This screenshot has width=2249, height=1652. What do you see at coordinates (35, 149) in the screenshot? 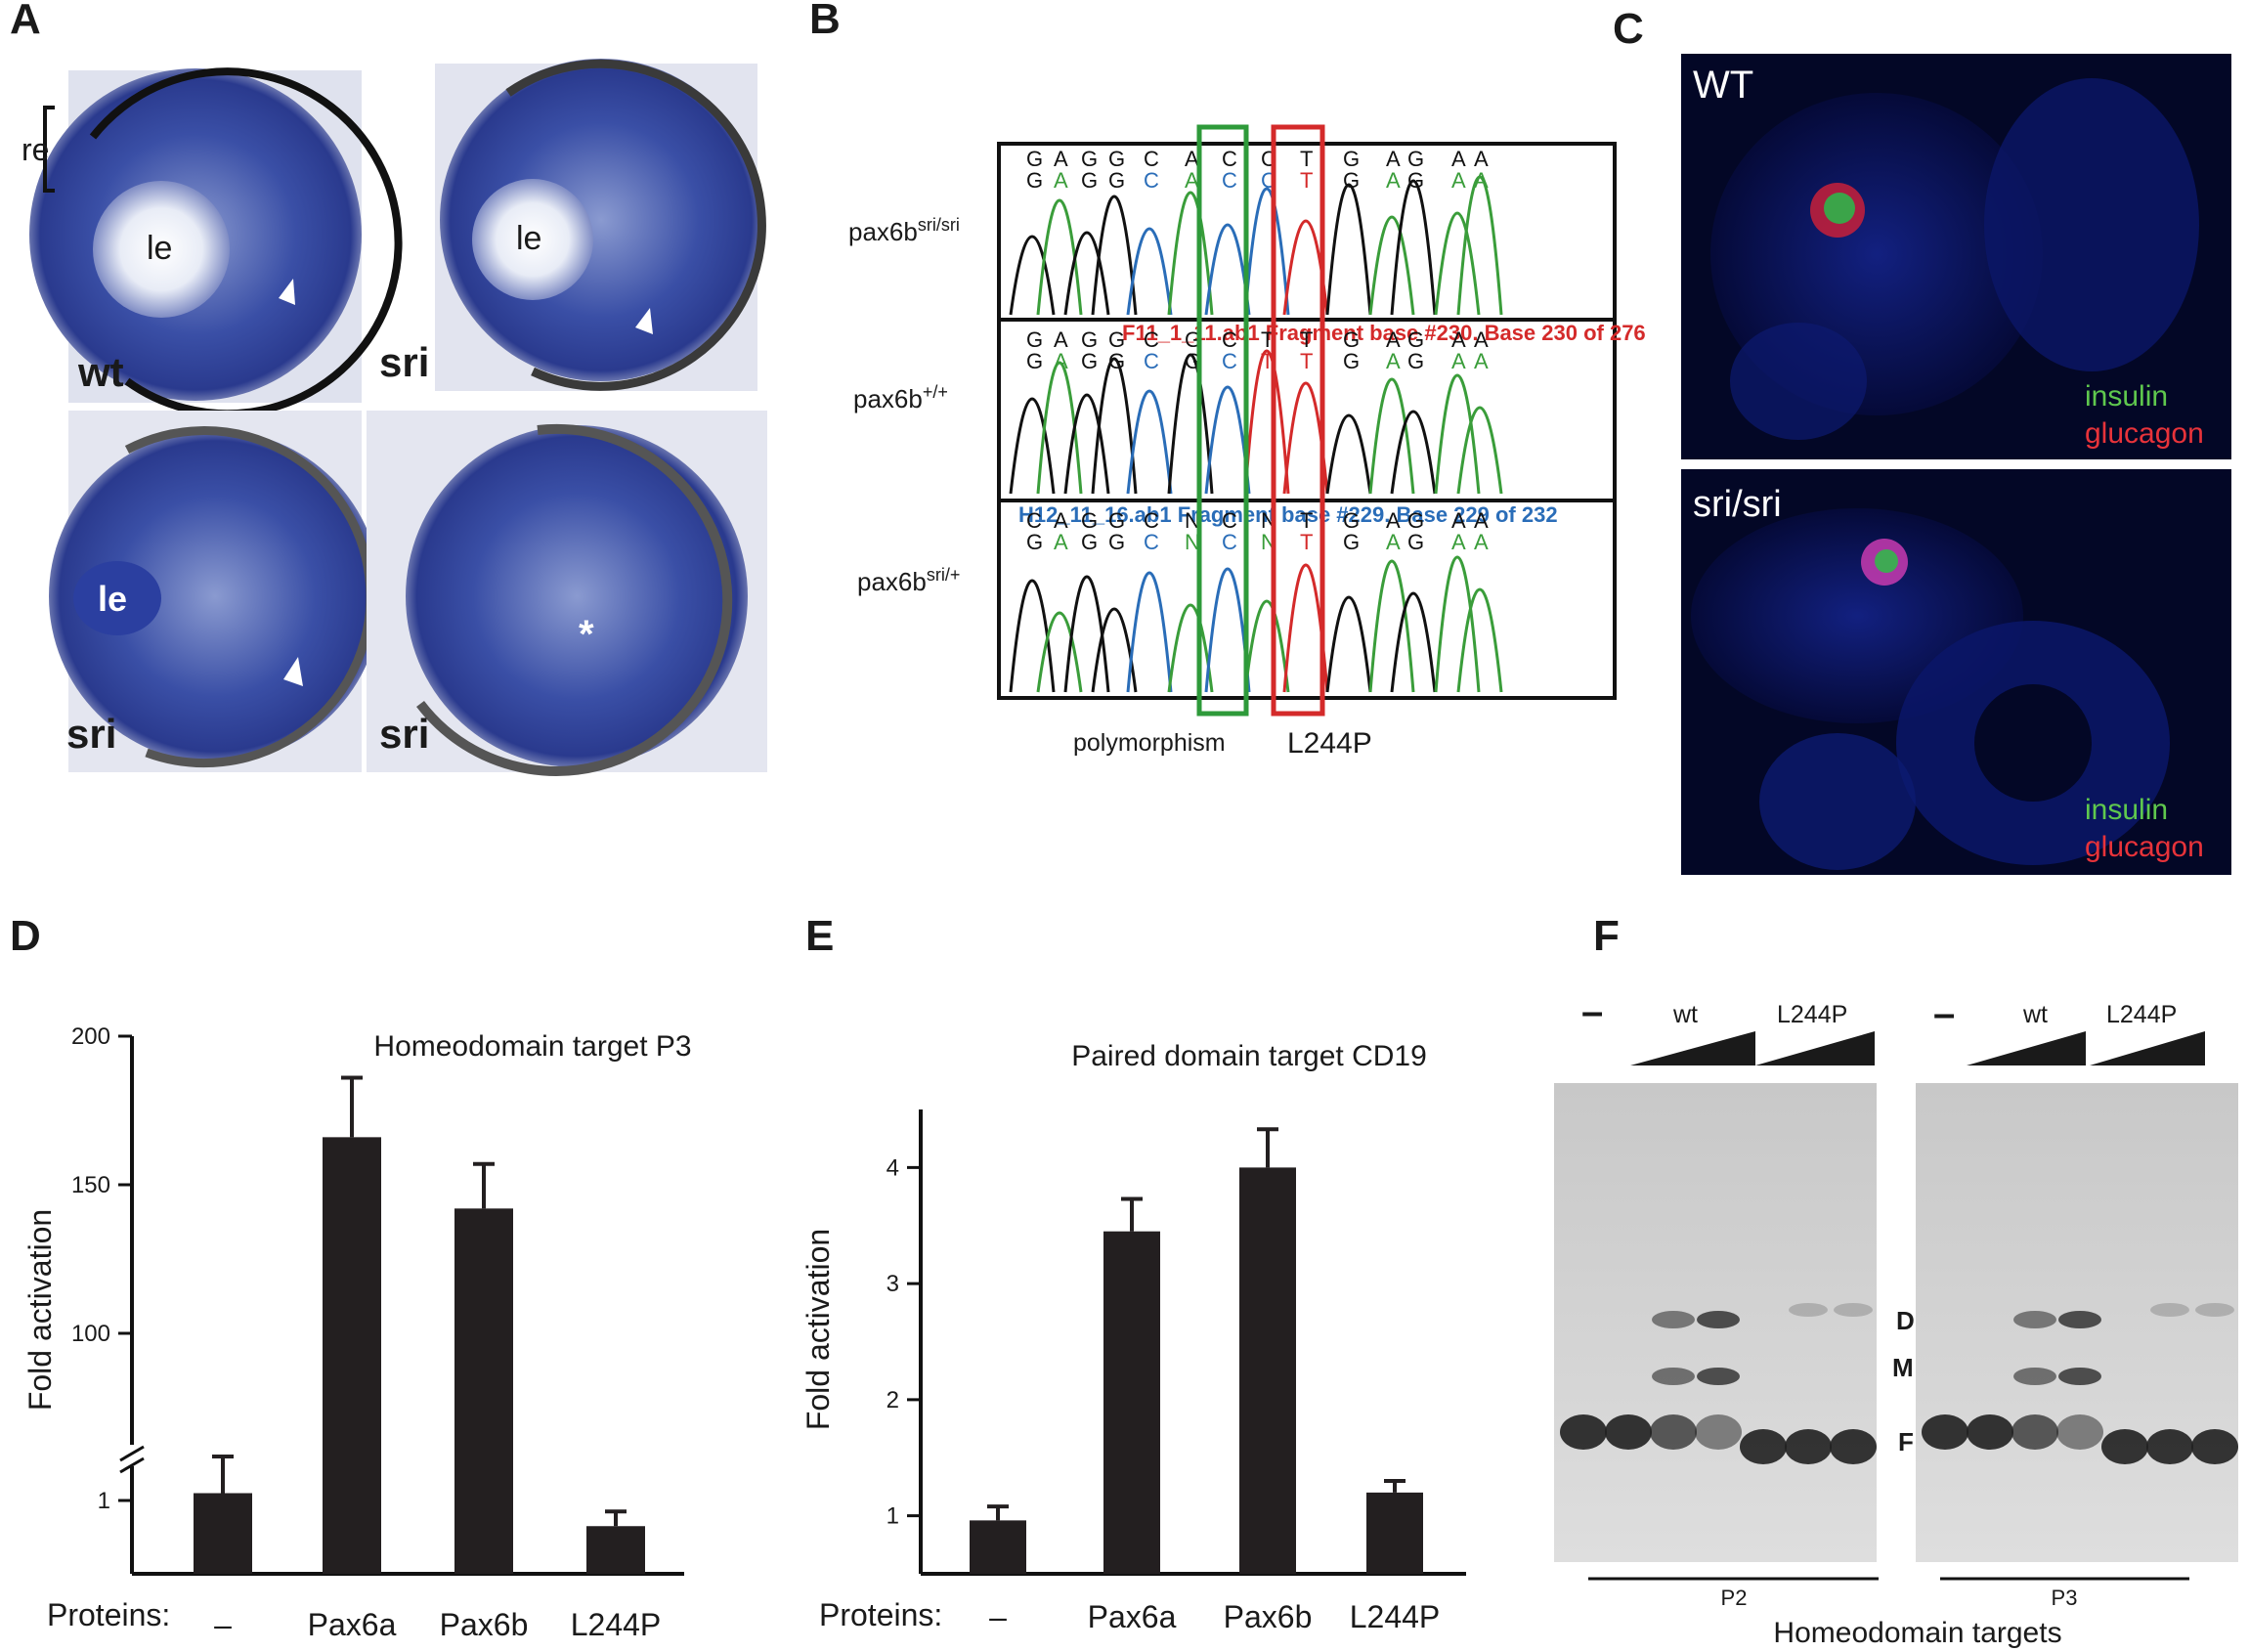
I see `re-label: re` at bounding box center [35, 149].